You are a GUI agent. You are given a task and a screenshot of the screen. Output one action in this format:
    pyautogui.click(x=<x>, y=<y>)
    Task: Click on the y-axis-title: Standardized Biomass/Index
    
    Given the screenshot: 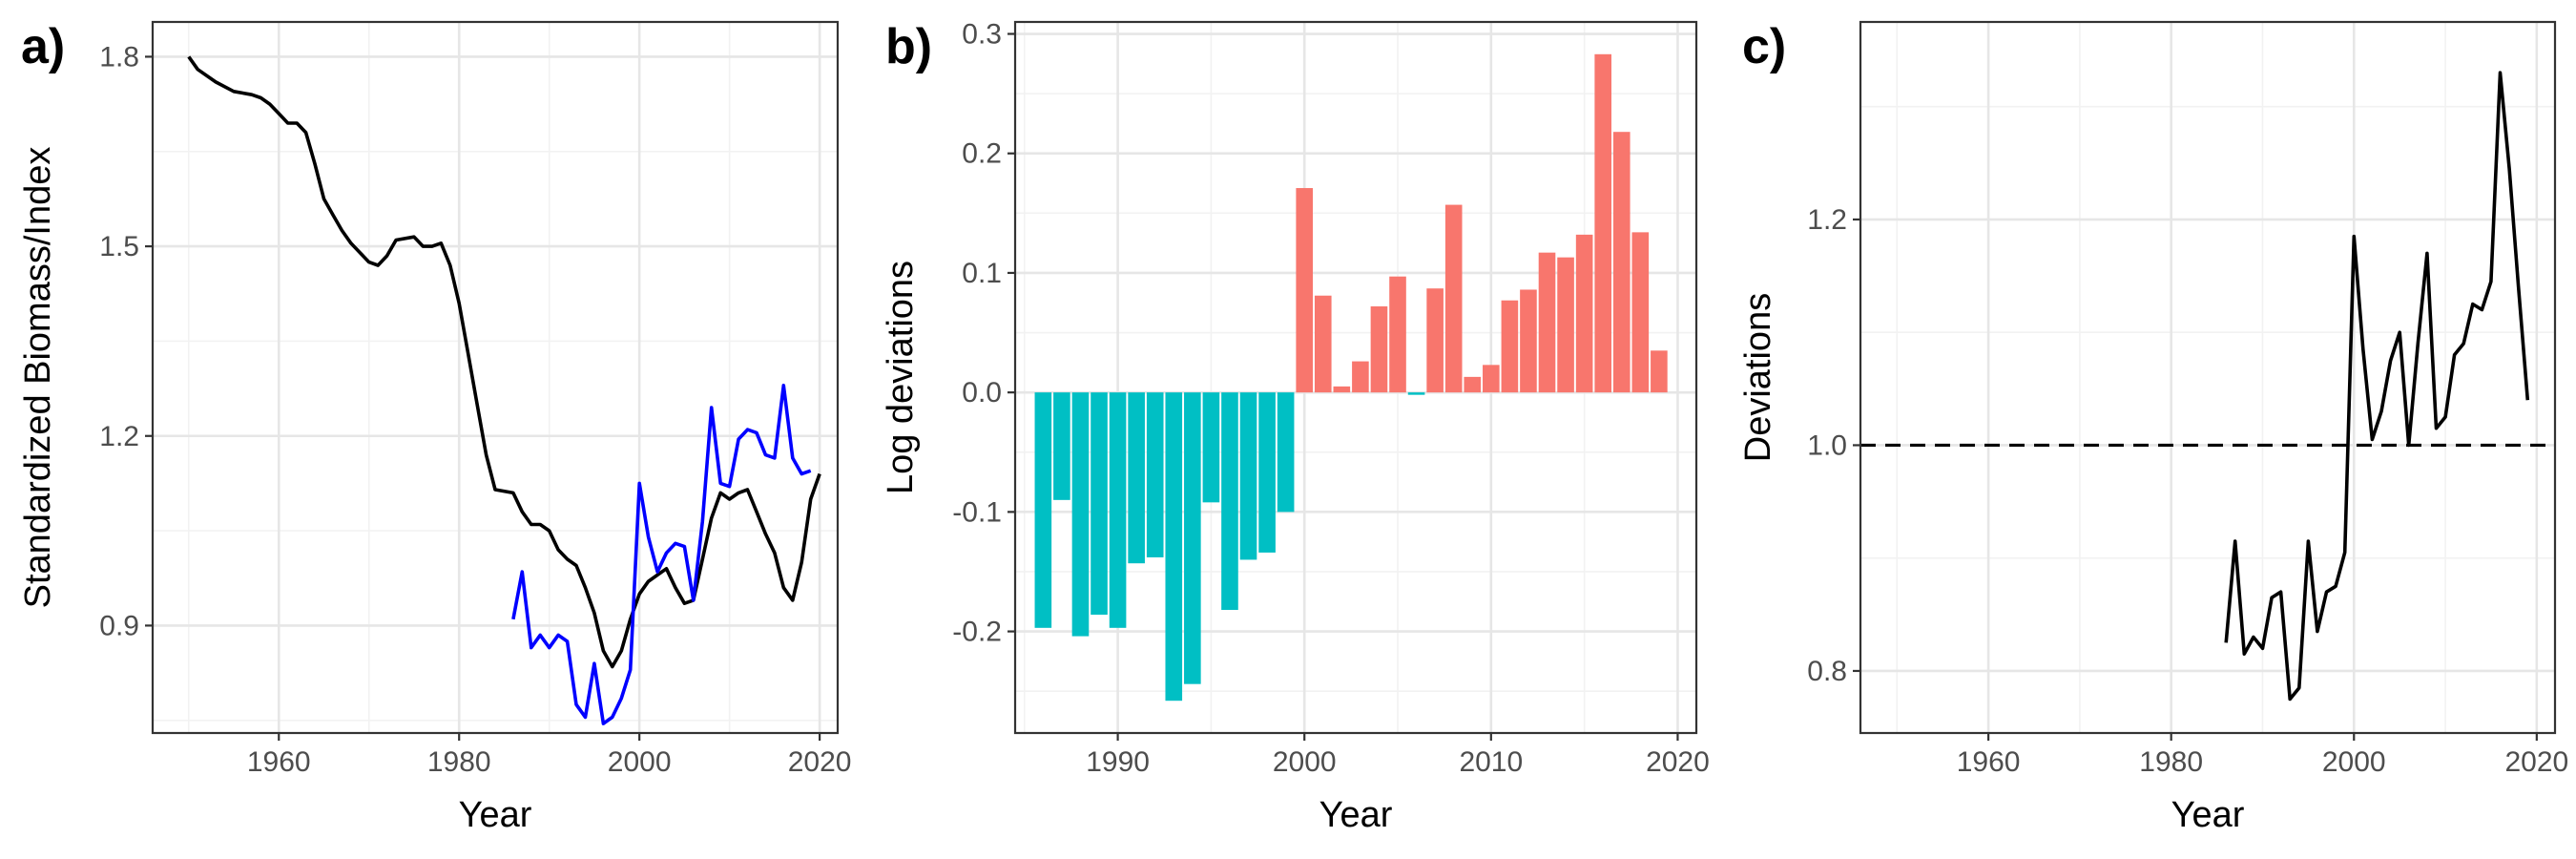 What is the action you would take?
    pyautogui.click(x=38, y=378)
    